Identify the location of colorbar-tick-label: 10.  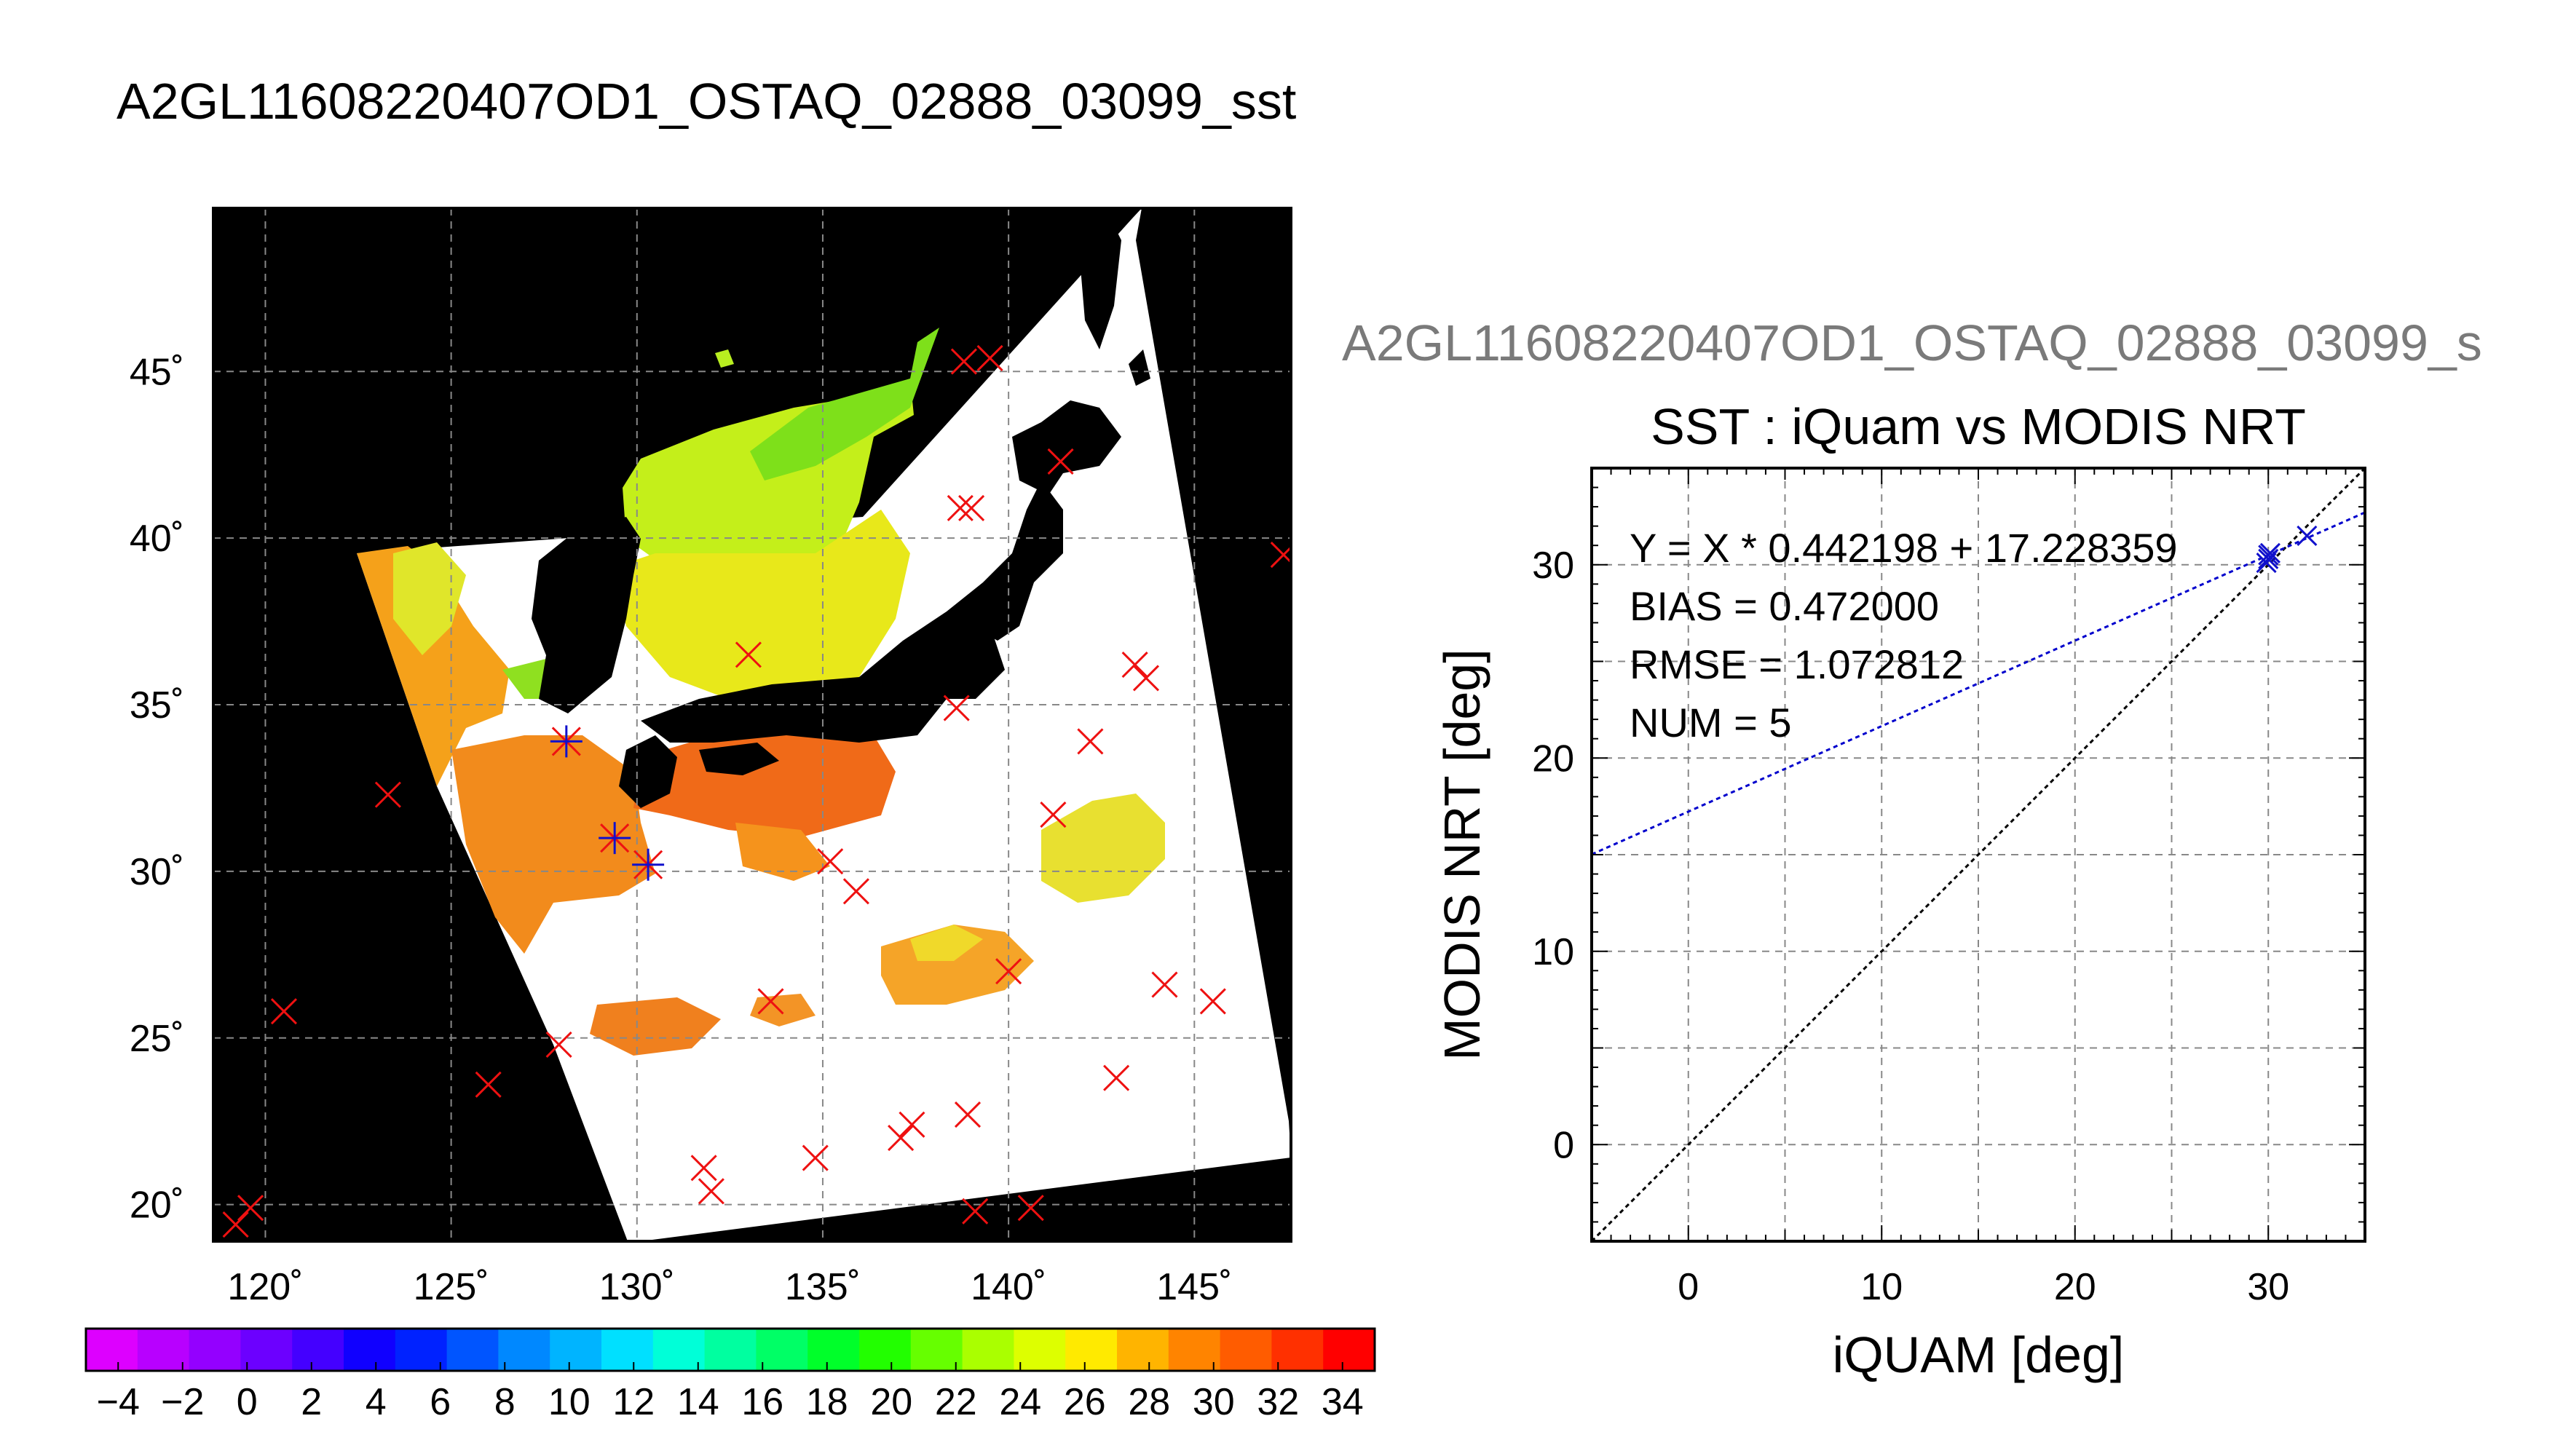
(569, 1402).